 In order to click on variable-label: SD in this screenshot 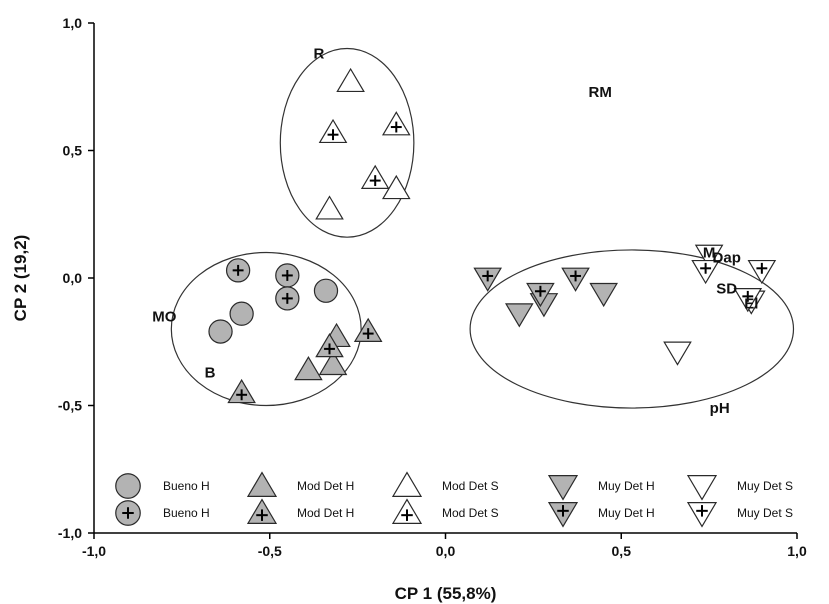, I will do `click(726, 288)`.